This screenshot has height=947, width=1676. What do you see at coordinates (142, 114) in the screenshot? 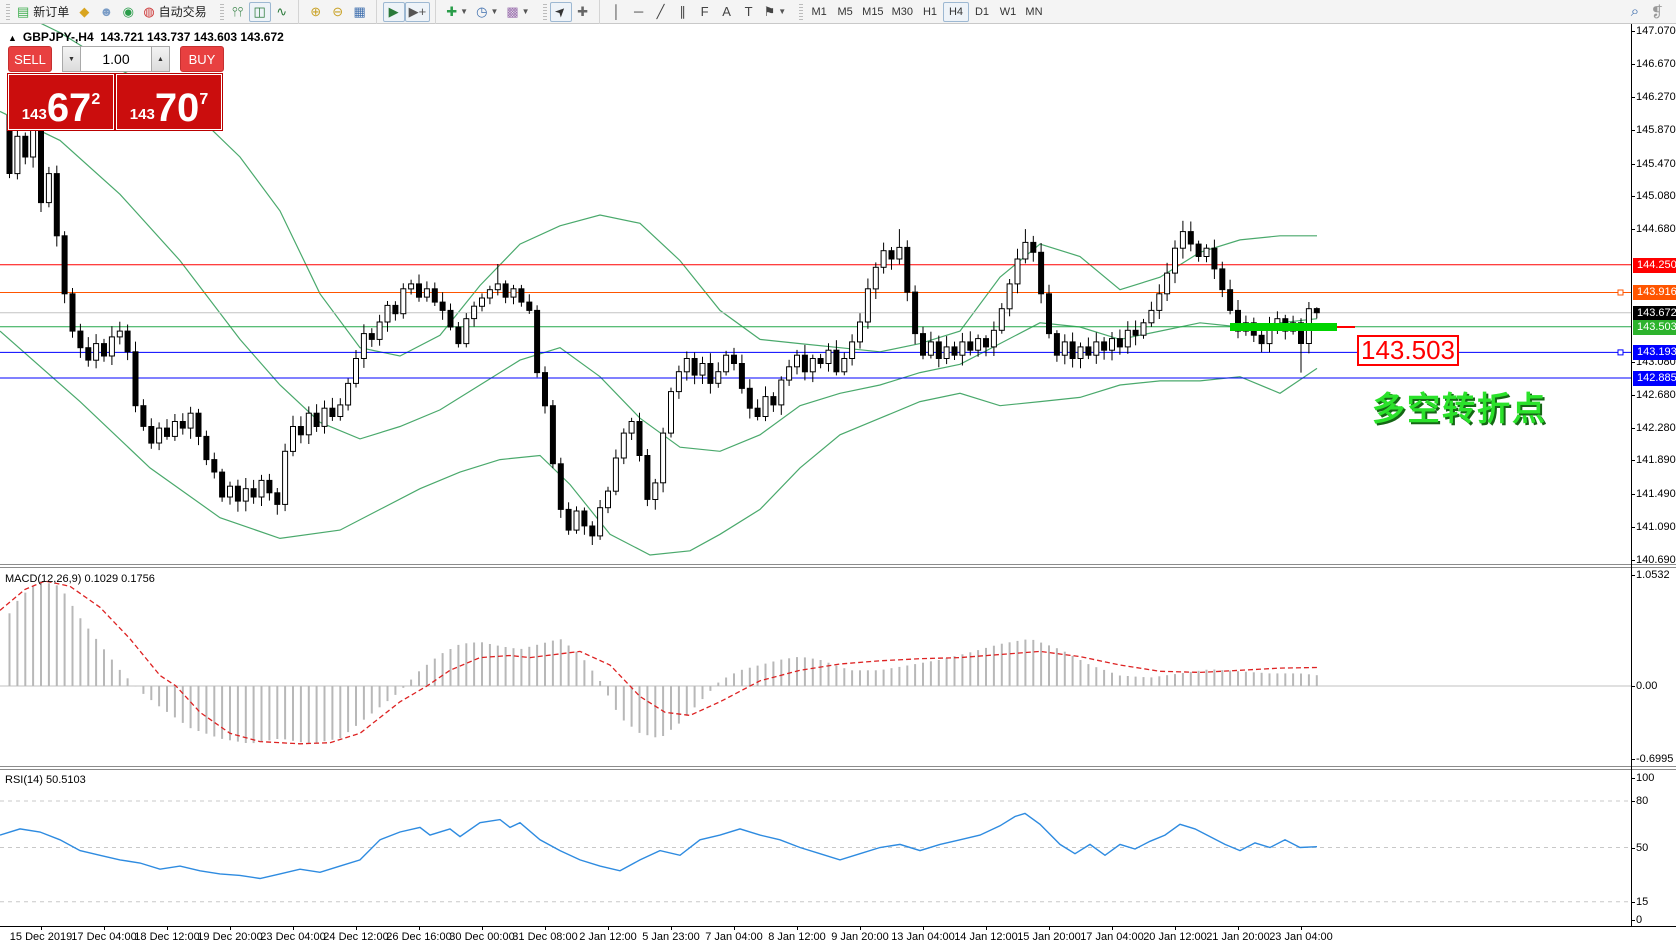
I see `buy-price-big-figure: 143` at bounding box center [142, 114].